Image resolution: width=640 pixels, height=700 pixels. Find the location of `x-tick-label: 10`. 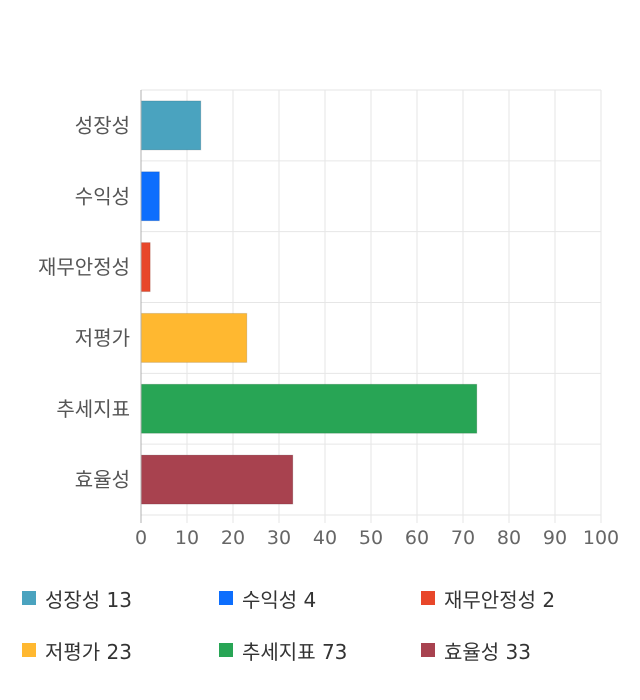

x-tick-label: 10 is located at coordinates (187, 538).